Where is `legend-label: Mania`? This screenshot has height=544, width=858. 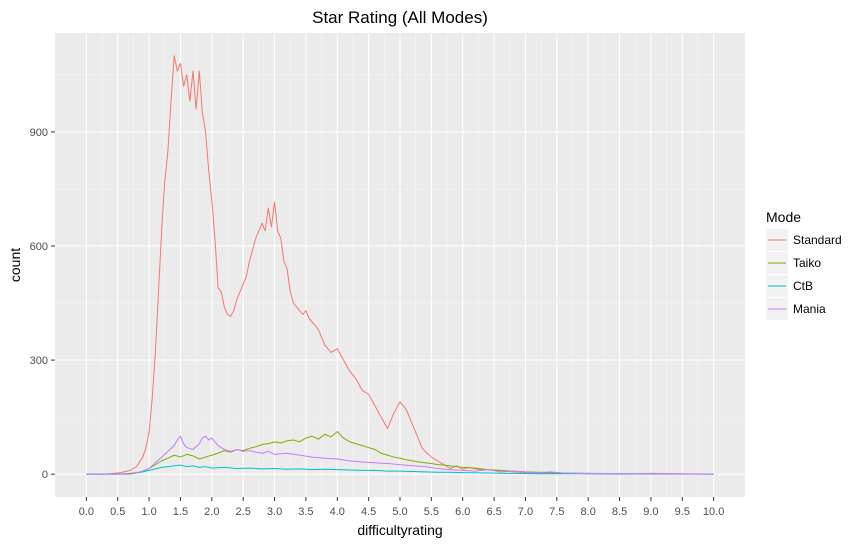
legend-label: Mania is located at coordinates (809, 309).